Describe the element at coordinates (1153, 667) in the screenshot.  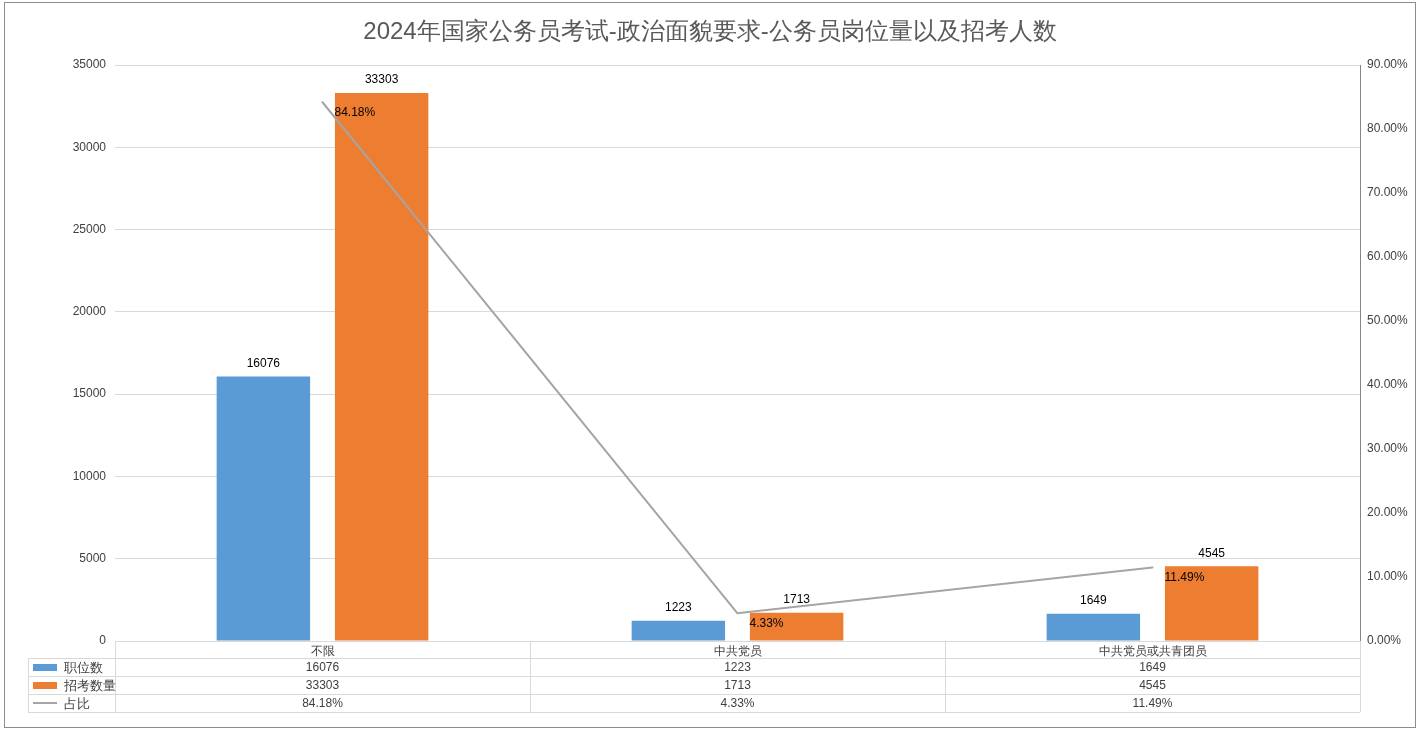
I see `data-label: 1649` at that location.